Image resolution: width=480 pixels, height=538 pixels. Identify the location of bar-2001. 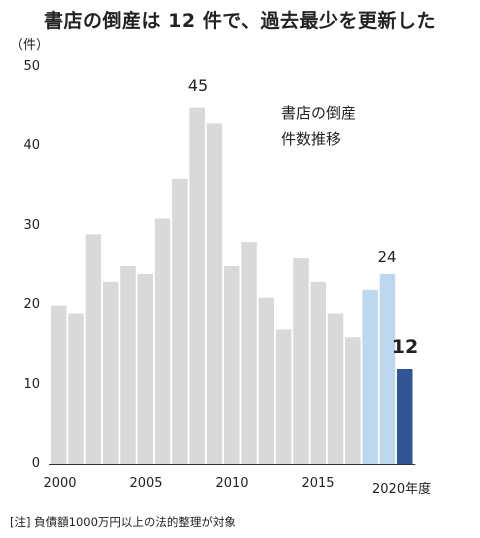
(76, 388).